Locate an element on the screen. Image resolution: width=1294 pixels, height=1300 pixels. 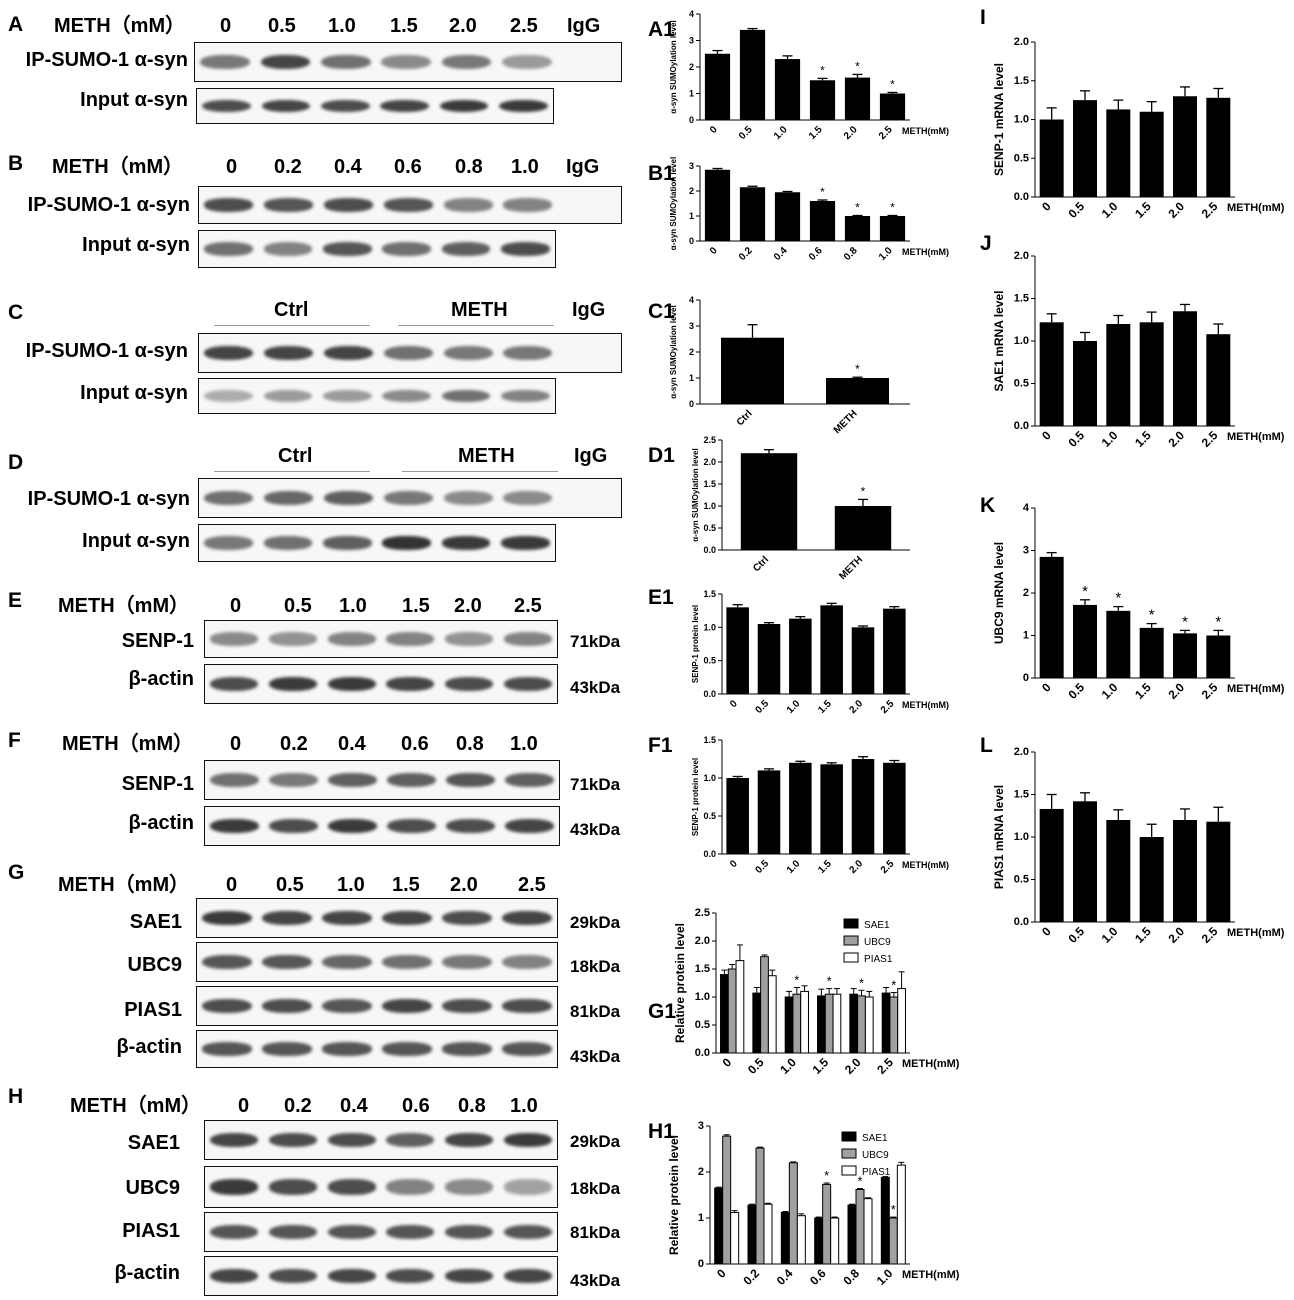
kda-label: 71kDa is located at coordinates (595, 641).